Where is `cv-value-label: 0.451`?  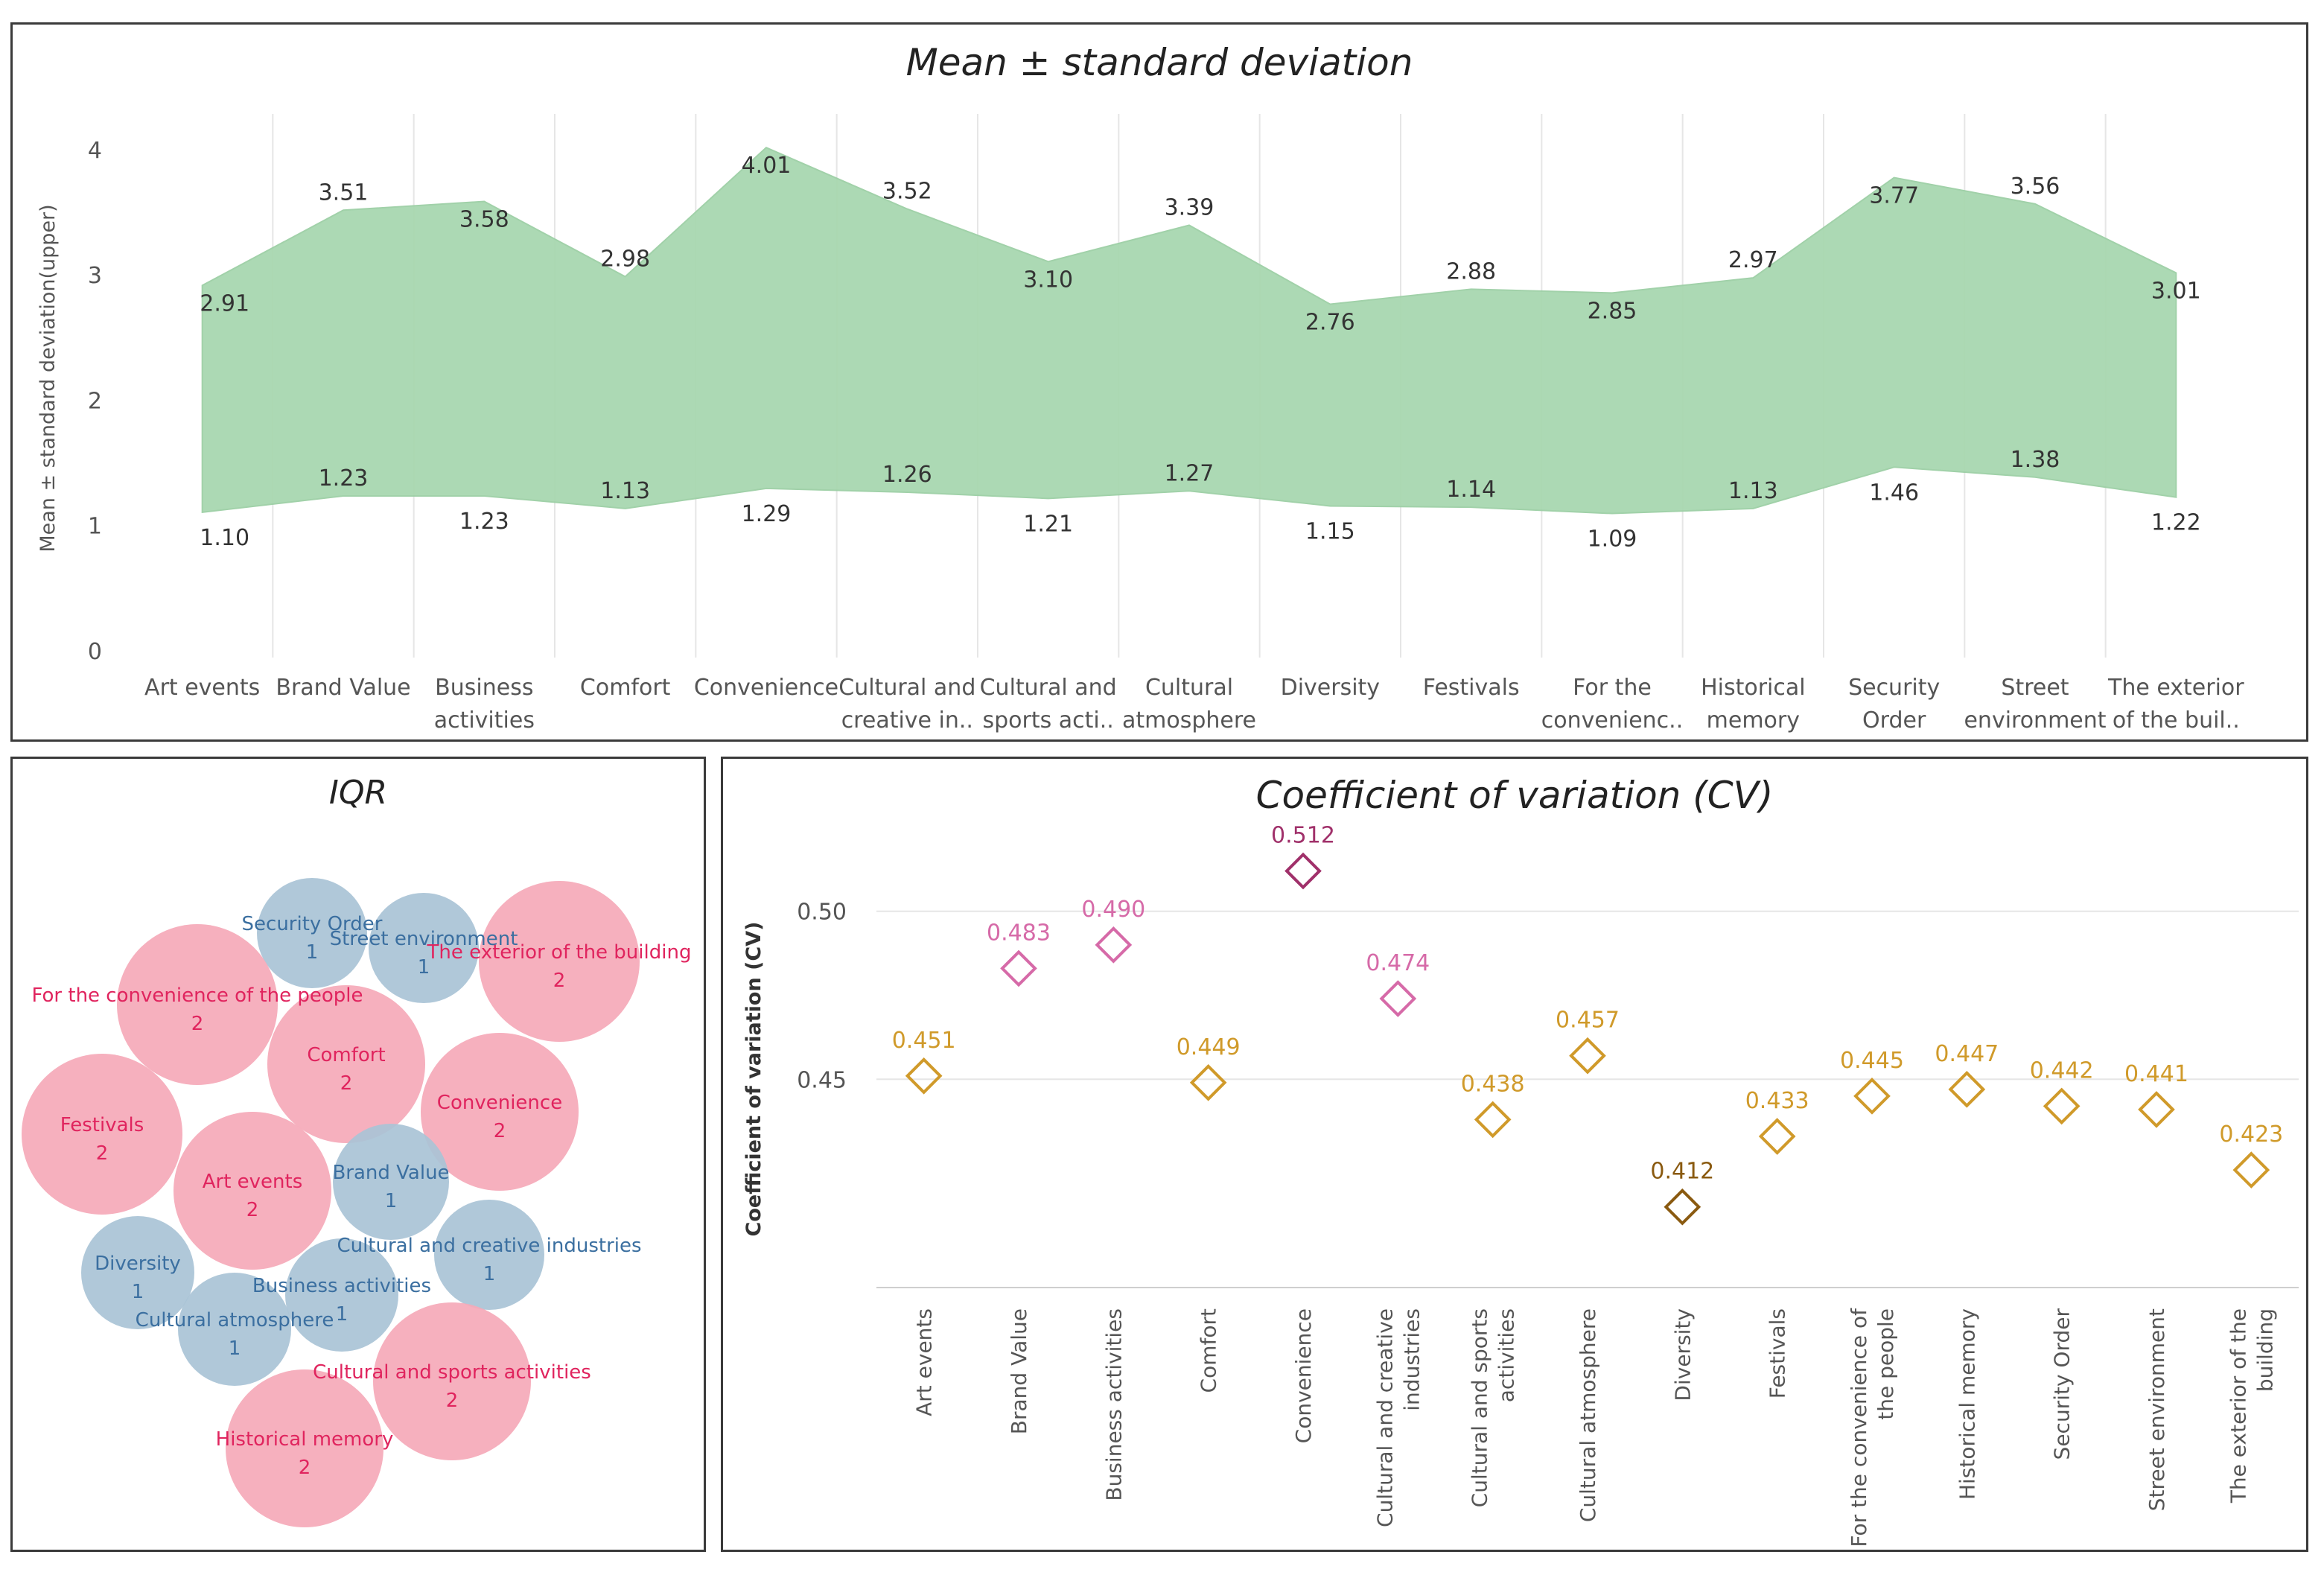 cv-value-label: 0.451 is located at coordinates (924, 1041).